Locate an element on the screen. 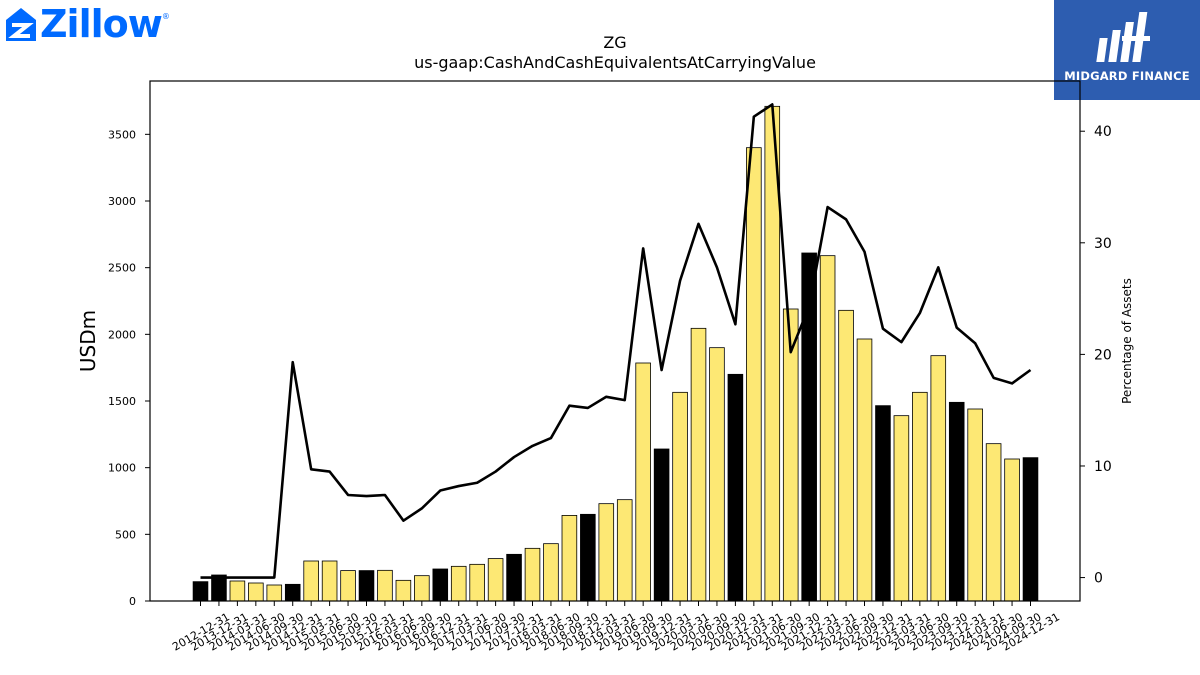  y2-axis-label: Percentage of Assets is located at coordinates (1127, 341).